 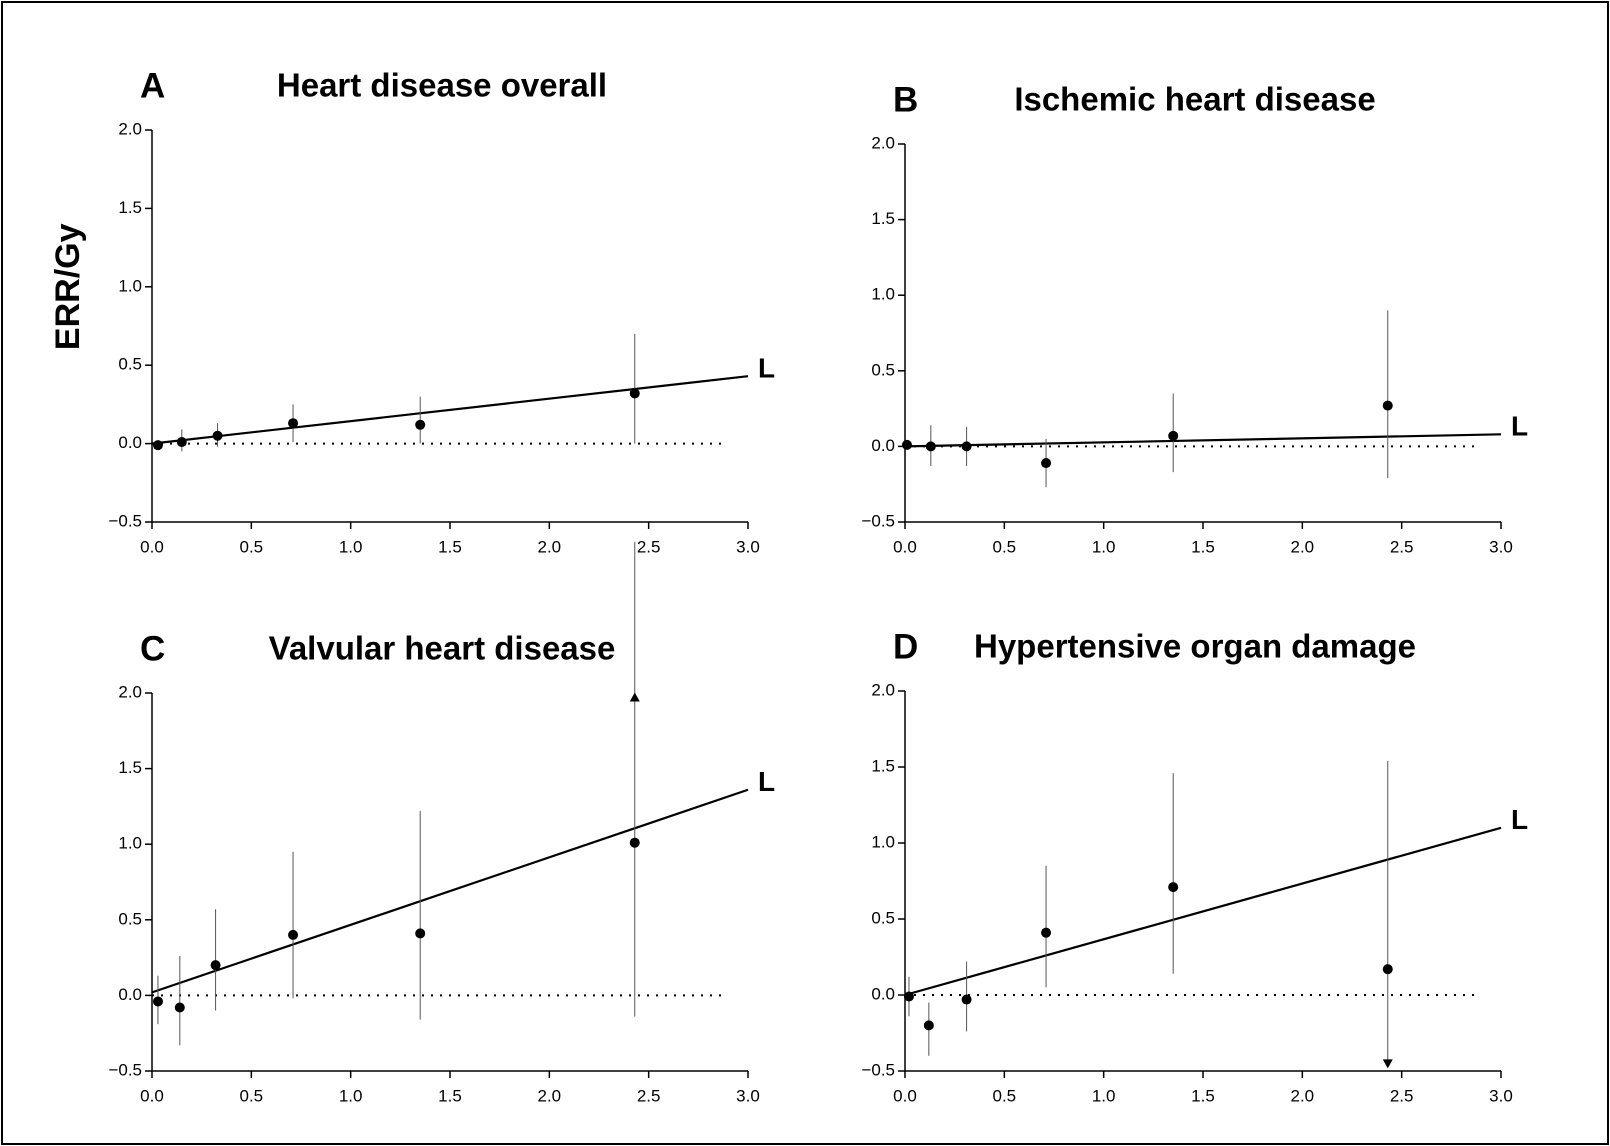 What do you see at coordinates (905, 99) in the screenshot?
I see `panel-letter: B` at bounding box center [905, 99].